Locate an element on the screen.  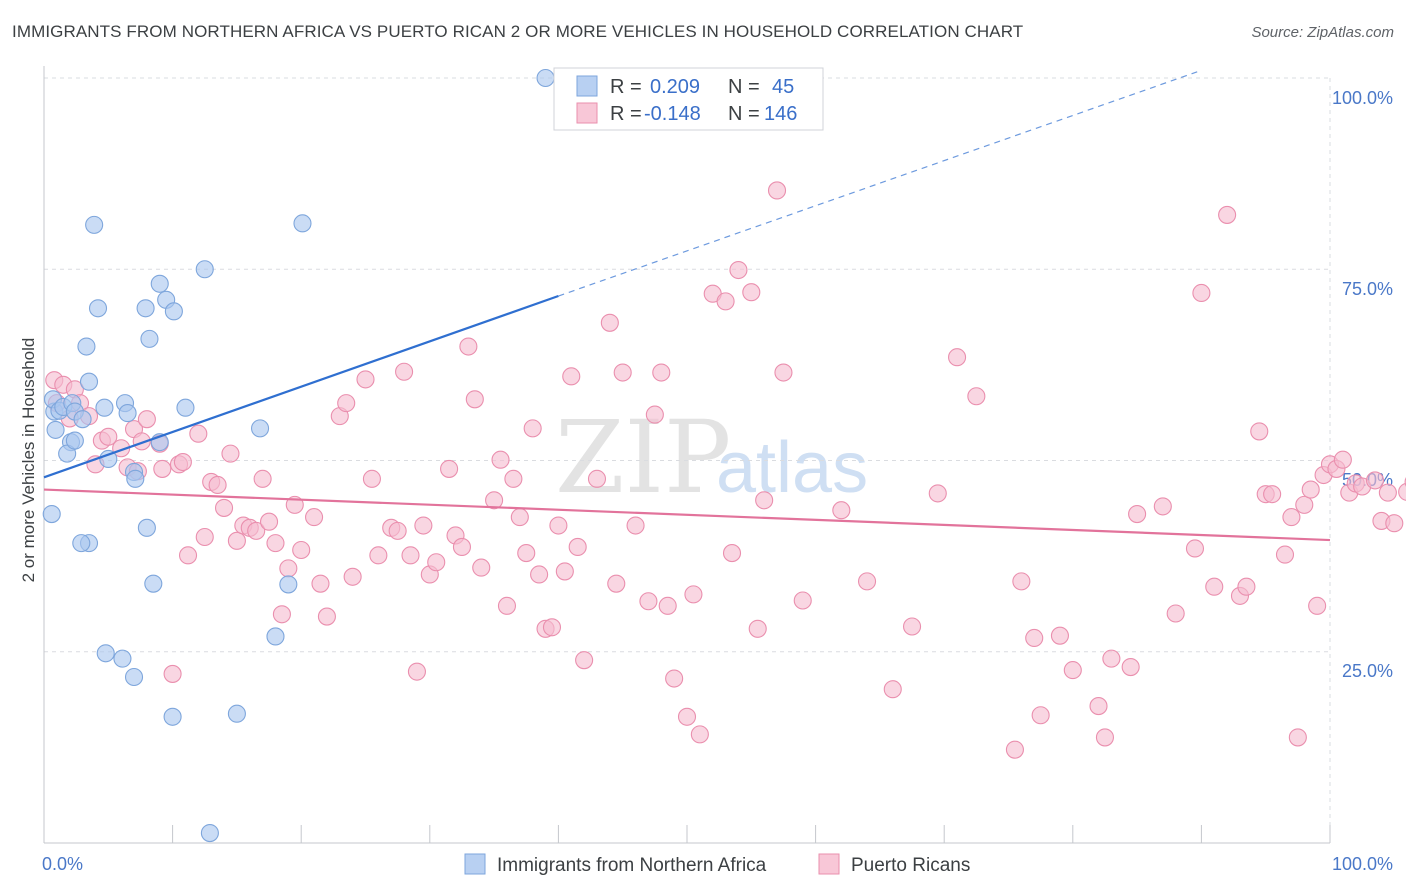
stats-r-value: -0.148 is located at coordinates (672, 114).